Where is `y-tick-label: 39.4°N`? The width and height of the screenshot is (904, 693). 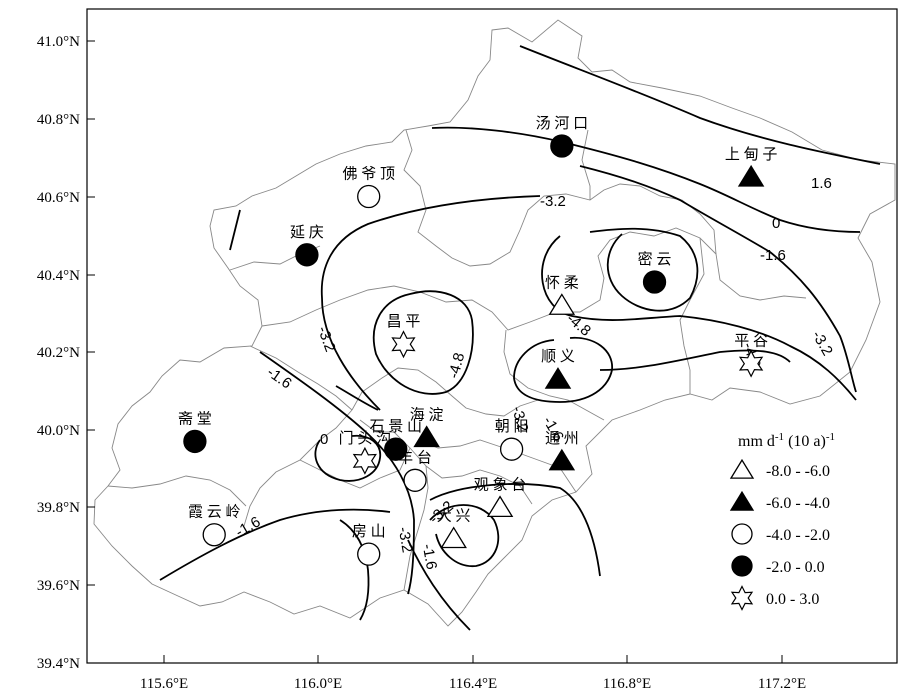
y-tick-label: 39.4°N is located at coordinates (58, 664).